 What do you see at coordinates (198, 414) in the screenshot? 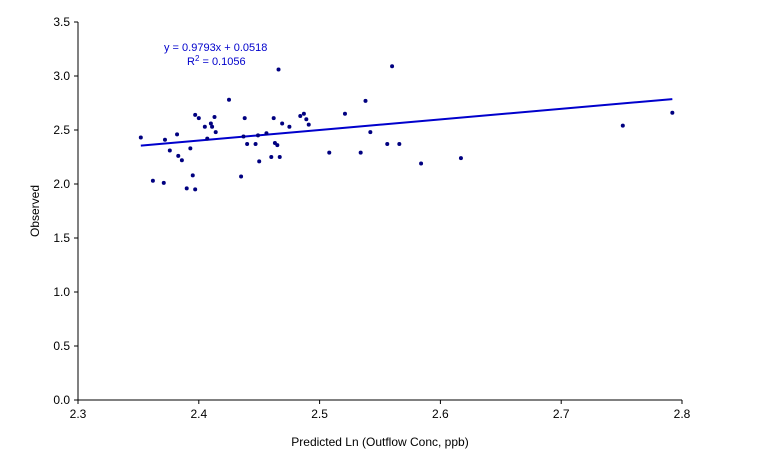
I see `x-tick-label: 2.4` at bounding box center [198, 414].